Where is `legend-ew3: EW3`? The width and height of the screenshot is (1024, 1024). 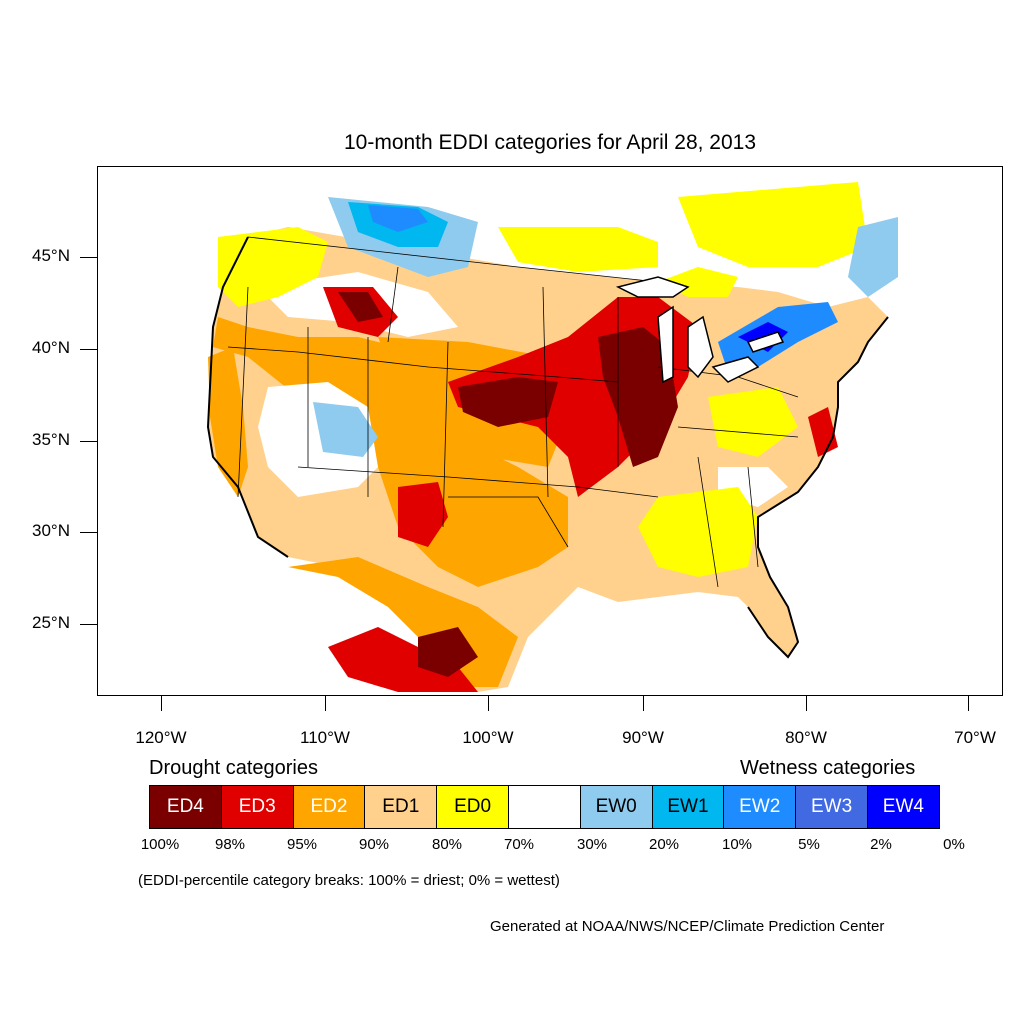 legend-ew3: EW3 is located at coordinates (831, 807).